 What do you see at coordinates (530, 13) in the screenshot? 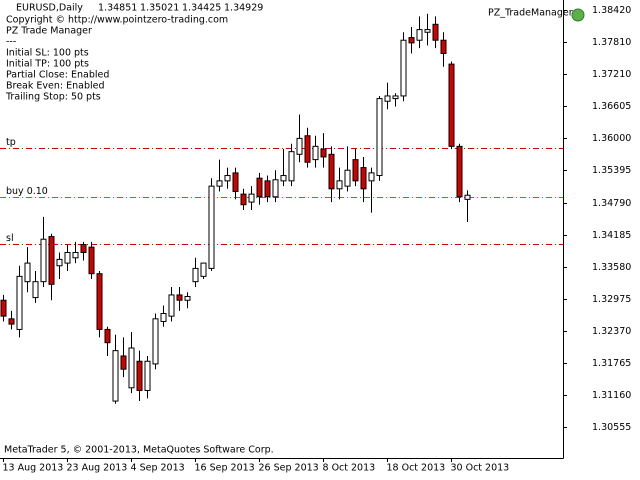
I see `indicator-name: PZ_TradeManager` at bounding box center [530, 13].